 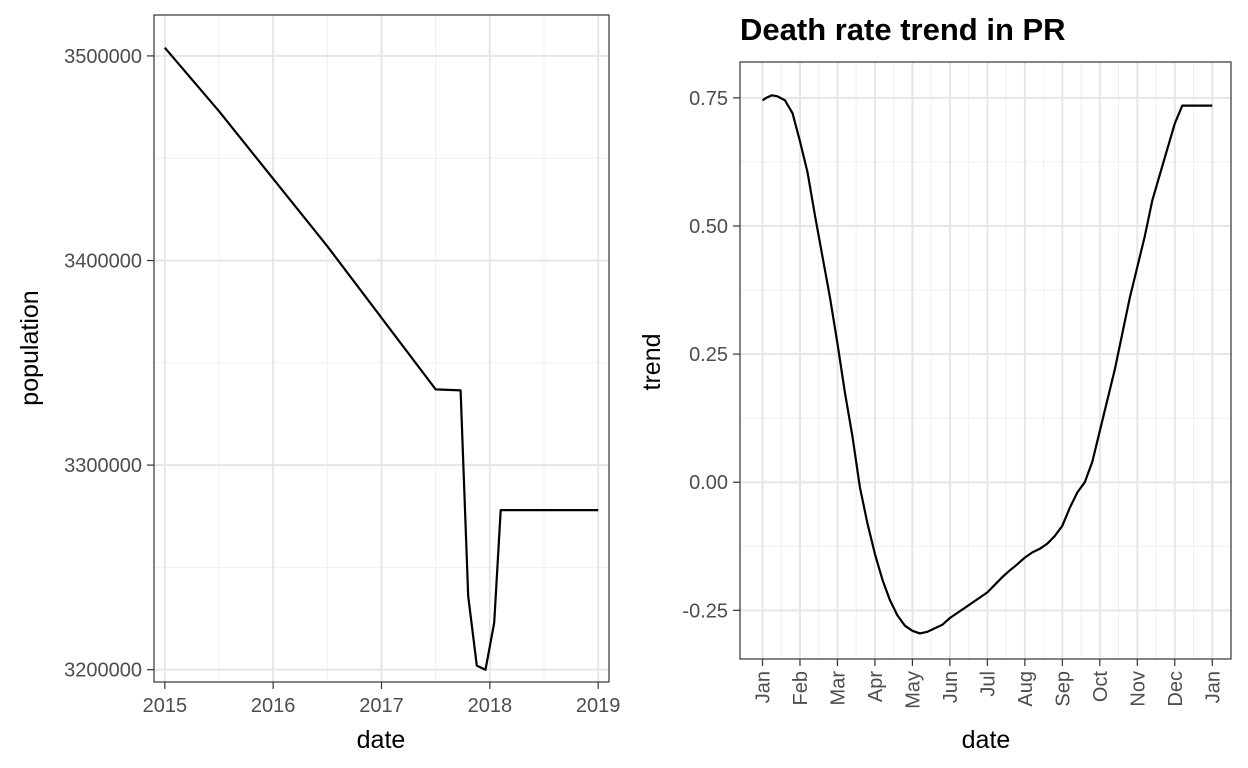 What do you see at coordinates (708, 355) in the screenshot?
I see `right-y-tick-label: 0.25` at bounding box center [708, 355].